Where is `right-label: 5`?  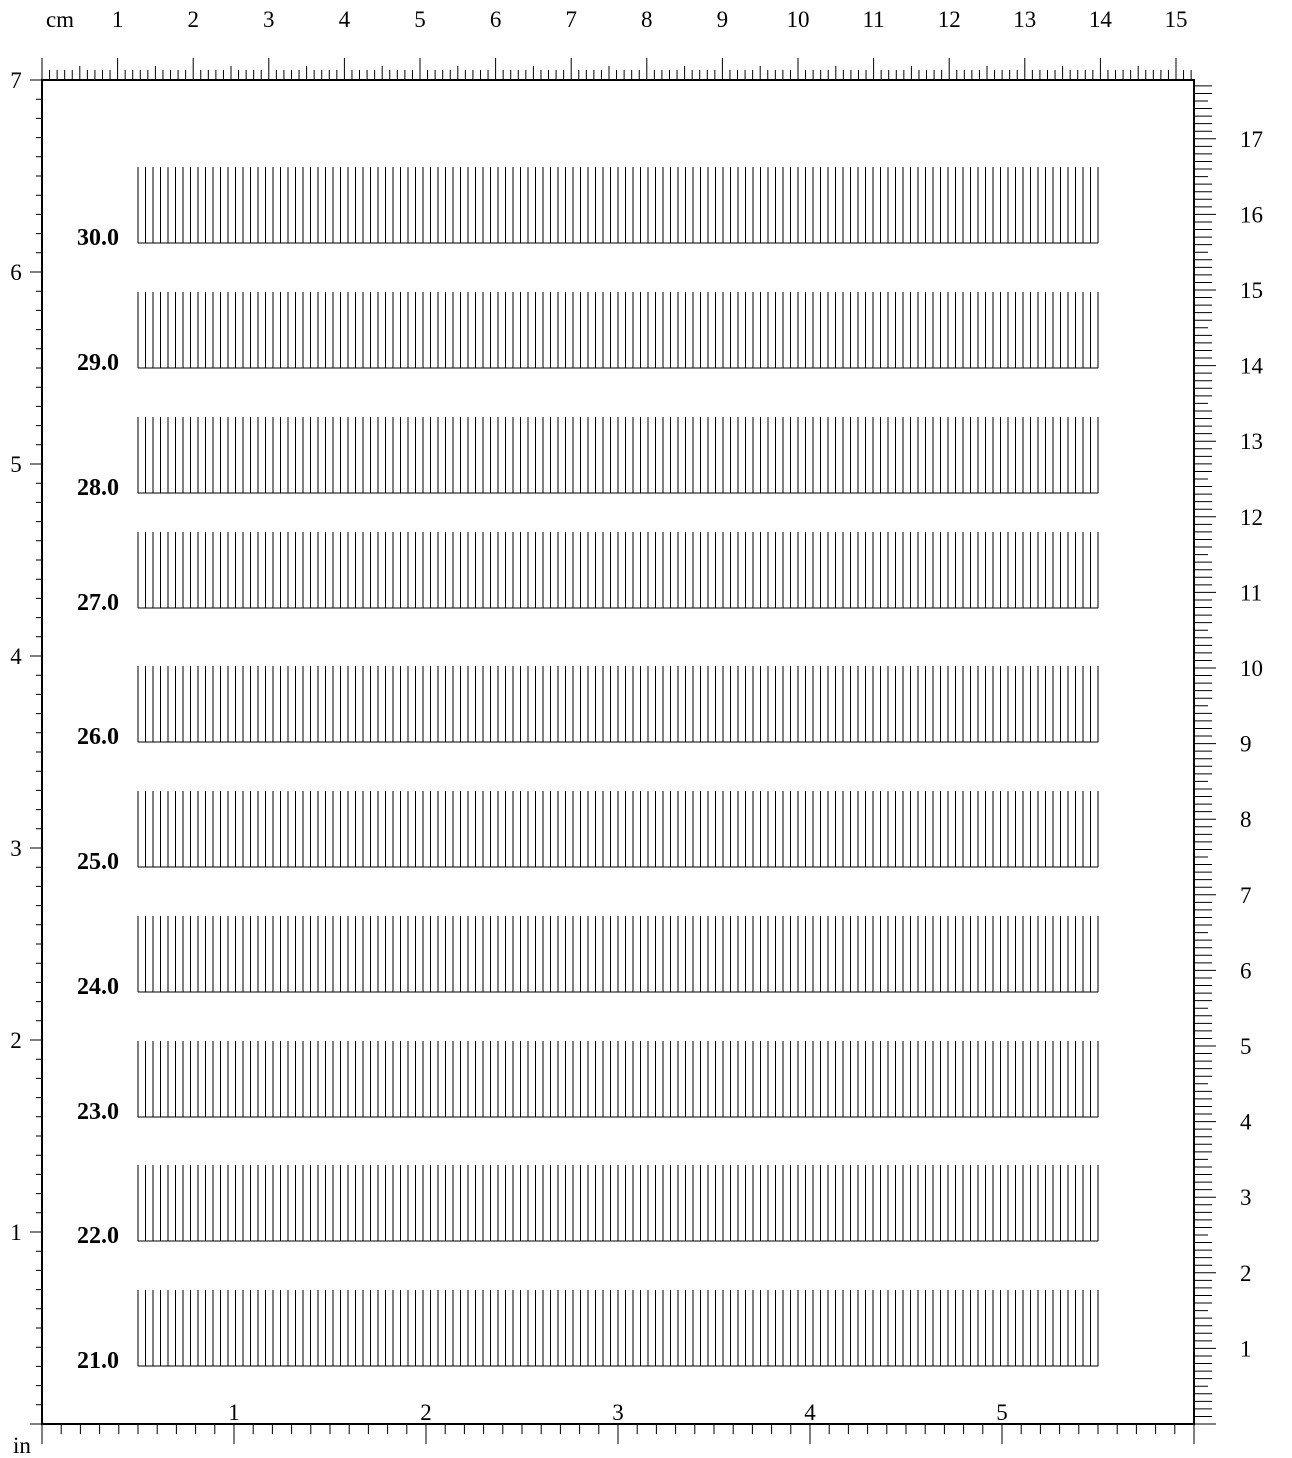 right-label: 5 is located at coordinates (1246, 1046).